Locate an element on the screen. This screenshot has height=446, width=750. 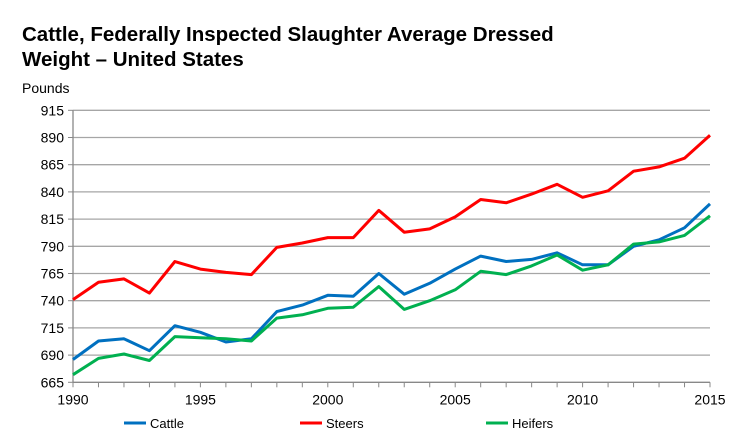
y-tick-label: 815 is located at coordinates (53, 219).